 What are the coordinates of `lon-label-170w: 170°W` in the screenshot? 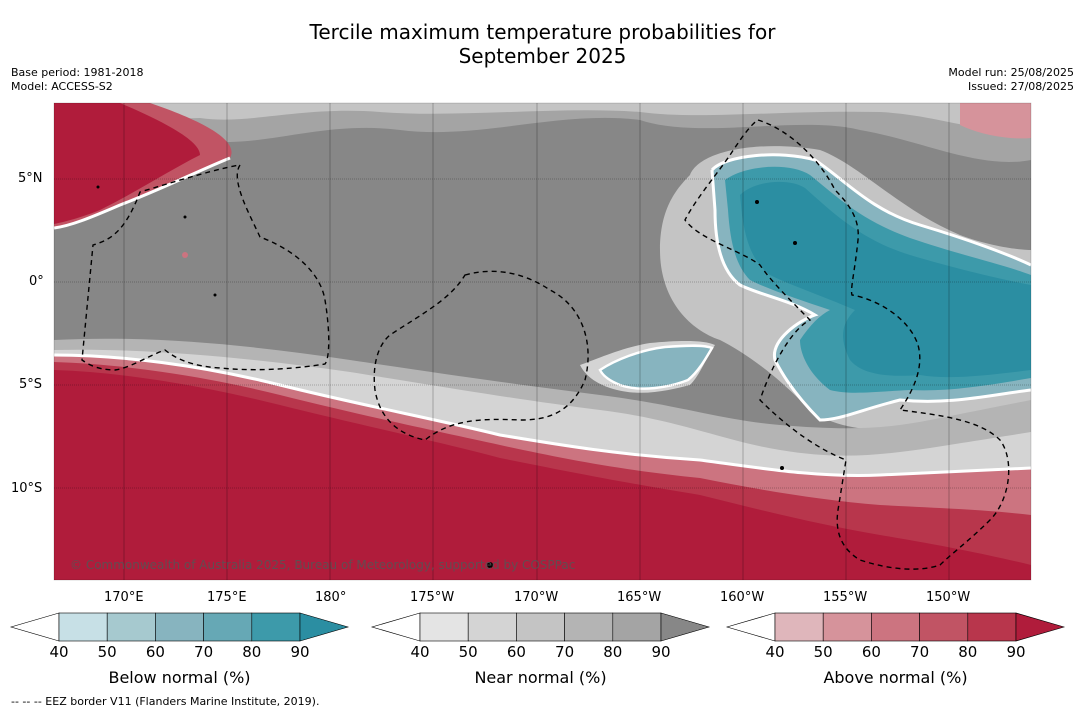 It's located at (536, 597).